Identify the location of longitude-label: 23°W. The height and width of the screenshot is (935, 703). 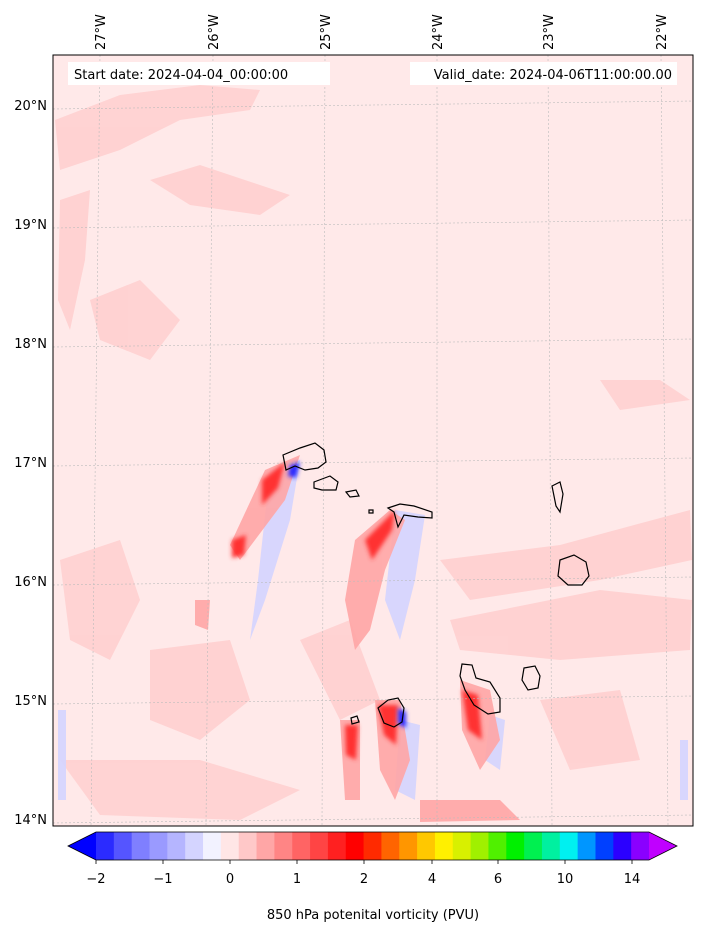
(549, 32).